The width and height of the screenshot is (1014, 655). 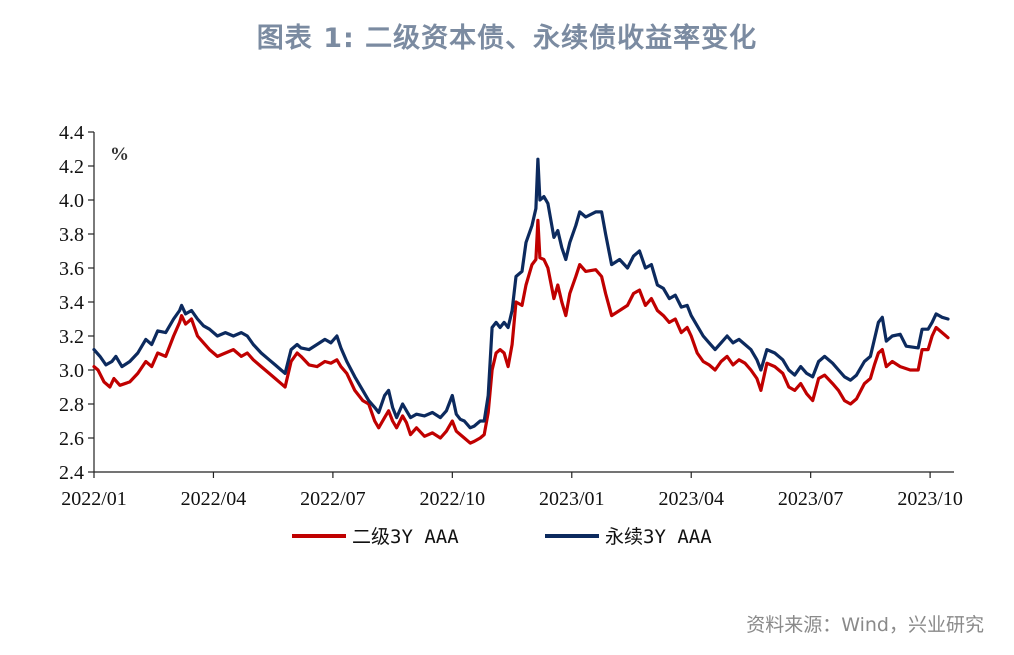 I want to click on chart-title: 图表 1: 二级资本债、永续债收益率变化, so click(x=507, y=38).